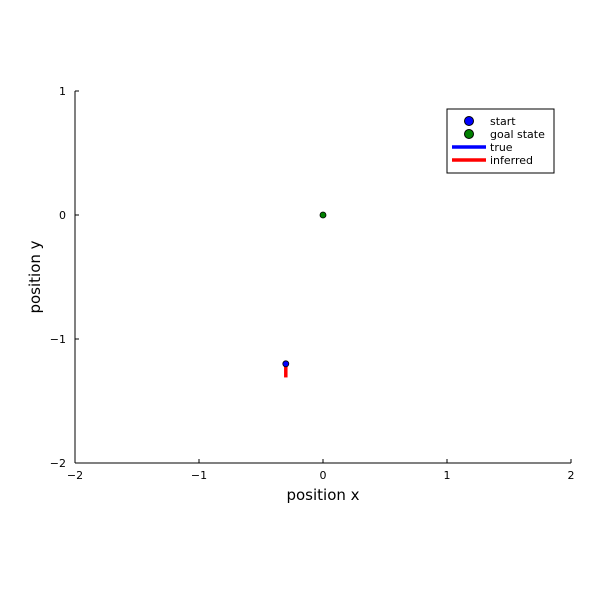 The height and width of the screenshot is (600, 600). What do you see at coordinates (517, 134) in the screenshot?
I see `legend-label: goal state` at bounding box center [517, 134].